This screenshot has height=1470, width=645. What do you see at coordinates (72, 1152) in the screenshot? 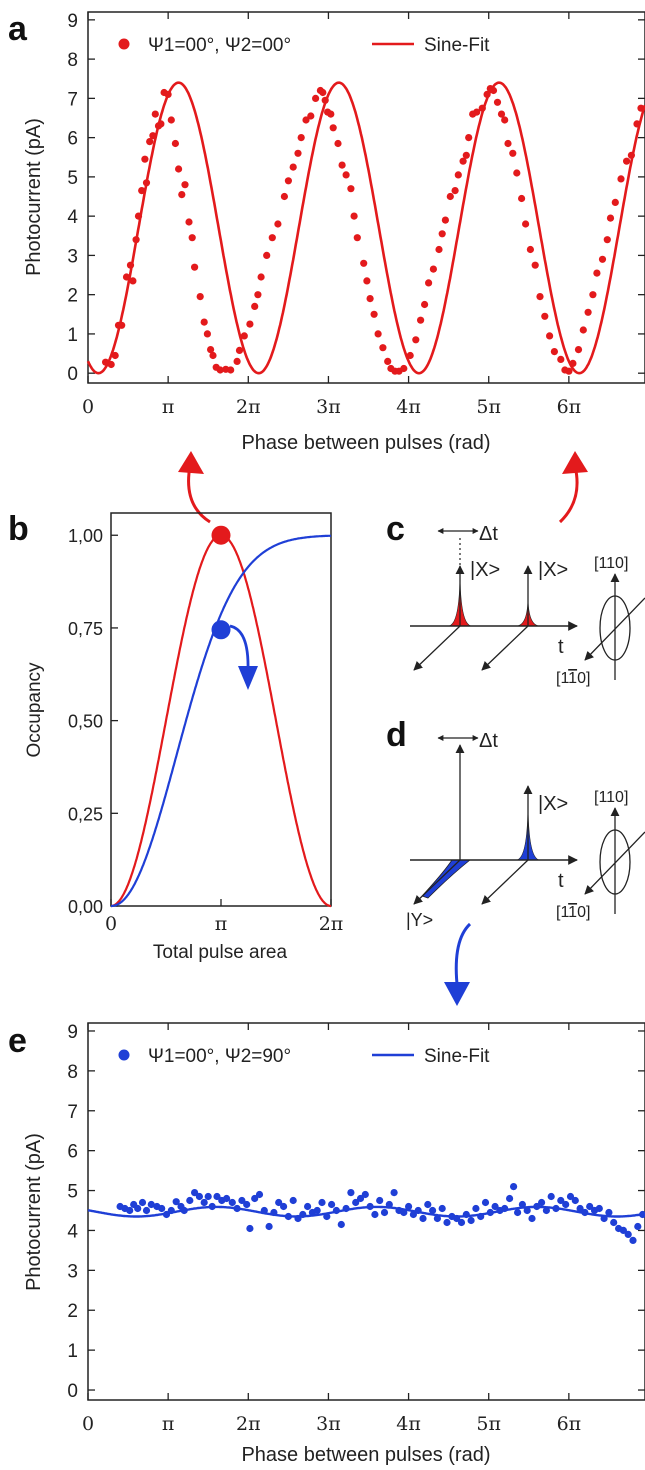
I see `y-tick-label: 6` at bounding box center [72, 1152].